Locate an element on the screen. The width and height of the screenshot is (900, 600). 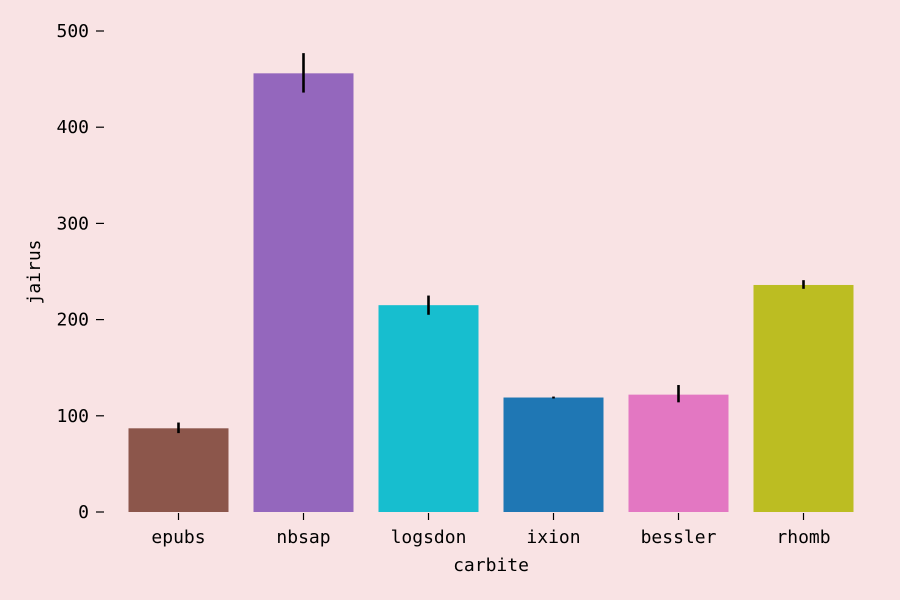
y-axis: 0 100 200 300 400 500 is located at coordinates (80, 272).